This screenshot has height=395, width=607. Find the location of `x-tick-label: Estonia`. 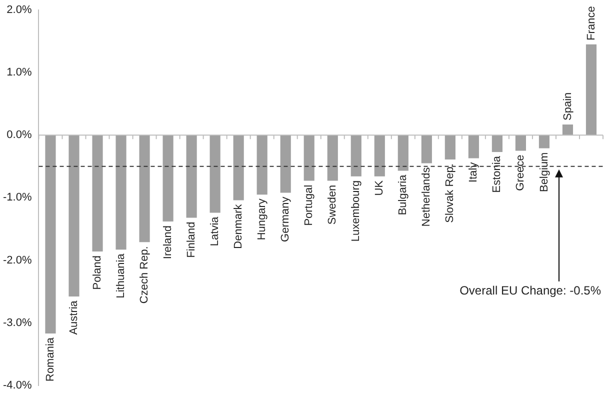

x-tick-label: Estonia is located at coordinates (497, 174).